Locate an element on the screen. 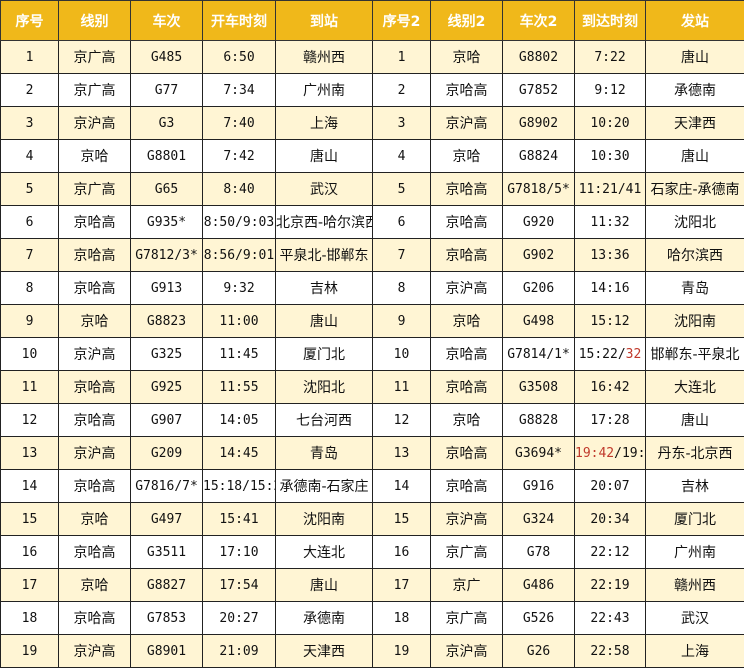 The image size is (744, 672). cell-depart-time: 11:55 is located at coordinates (239, 387).